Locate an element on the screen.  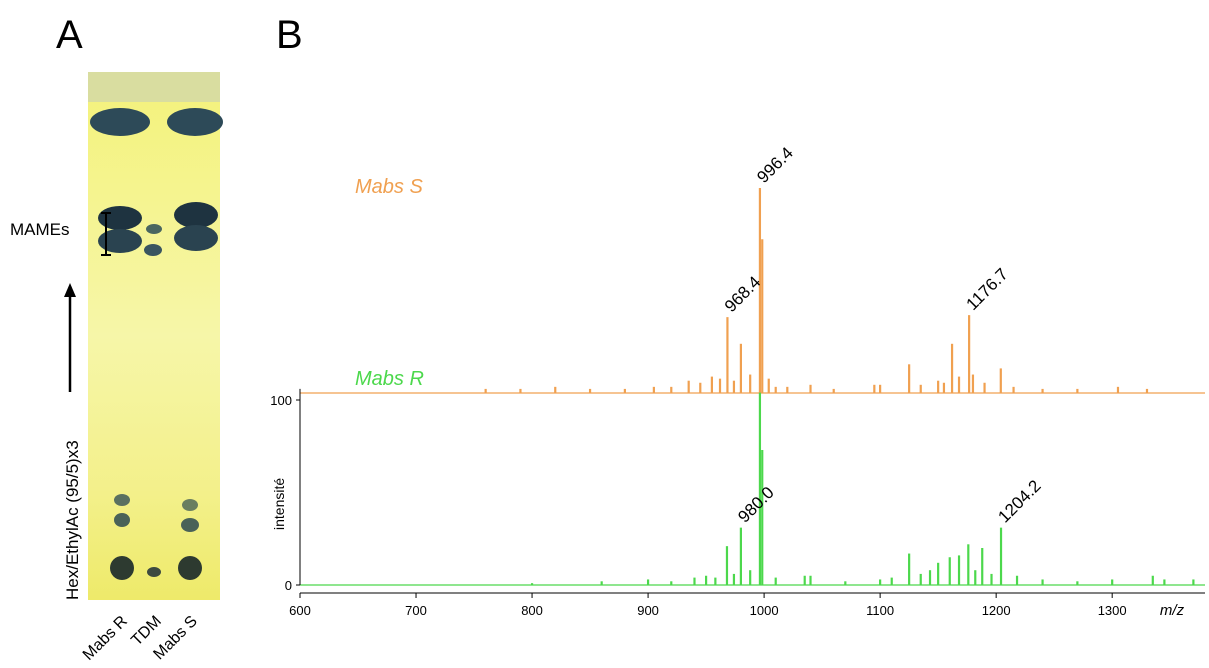
x-tick-label: 800 is located at coordinates (532, 610).